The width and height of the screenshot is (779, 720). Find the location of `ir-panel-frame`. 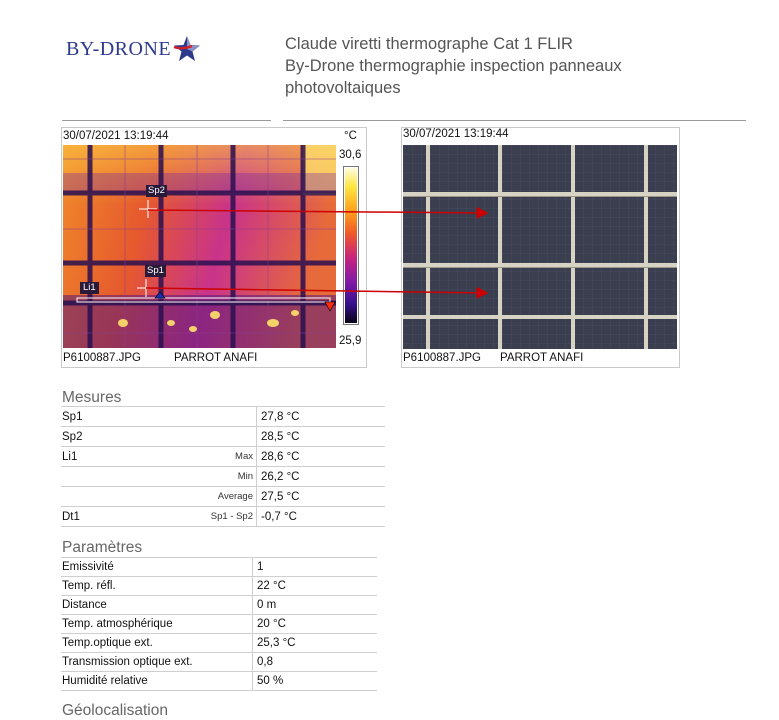

ir-panel-frame is located at coordinates (214, 247).